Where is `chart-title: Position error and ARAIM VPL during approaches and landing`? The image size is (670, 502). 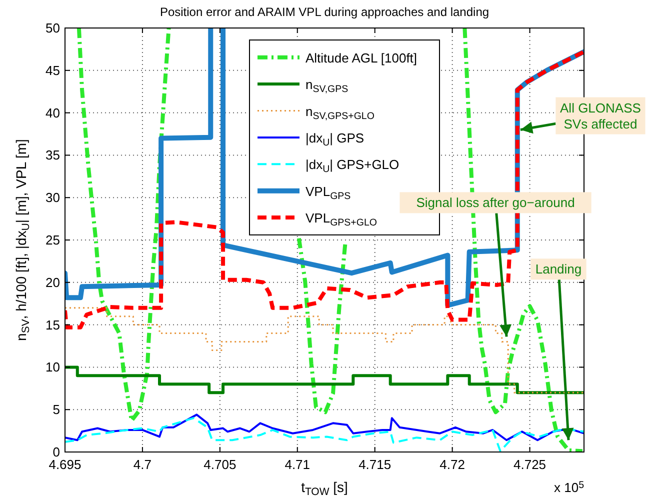 chart-title: Position error and ARAIM VPL during approaches and landing is located at coordinates (325, 12).